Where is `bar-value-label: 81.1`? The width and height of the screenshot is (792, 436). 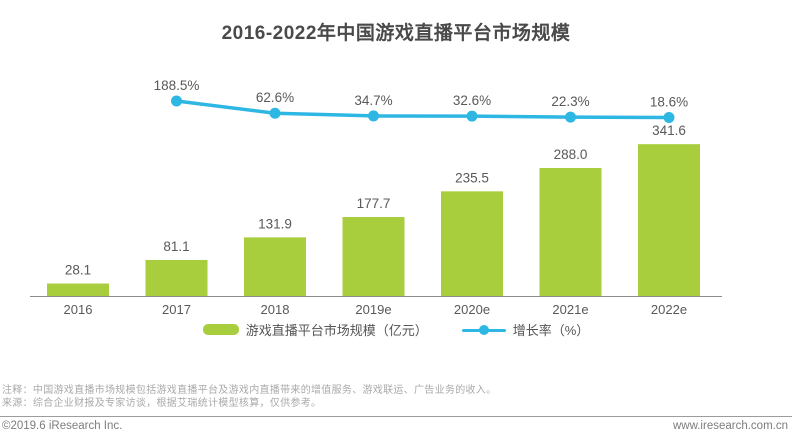 bar-value-label: 81.1 is located at coordinates (176, 246).